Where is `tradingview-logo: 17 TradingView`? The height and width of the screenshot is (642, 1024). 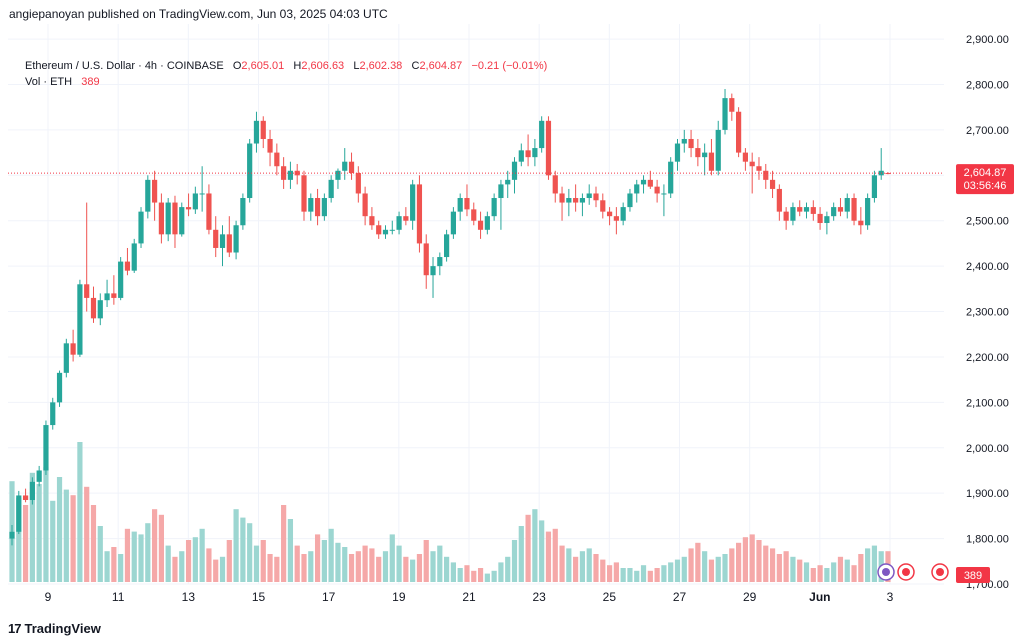 tradingview-logo: 17 TradingView is located at coordinates (54, 628).